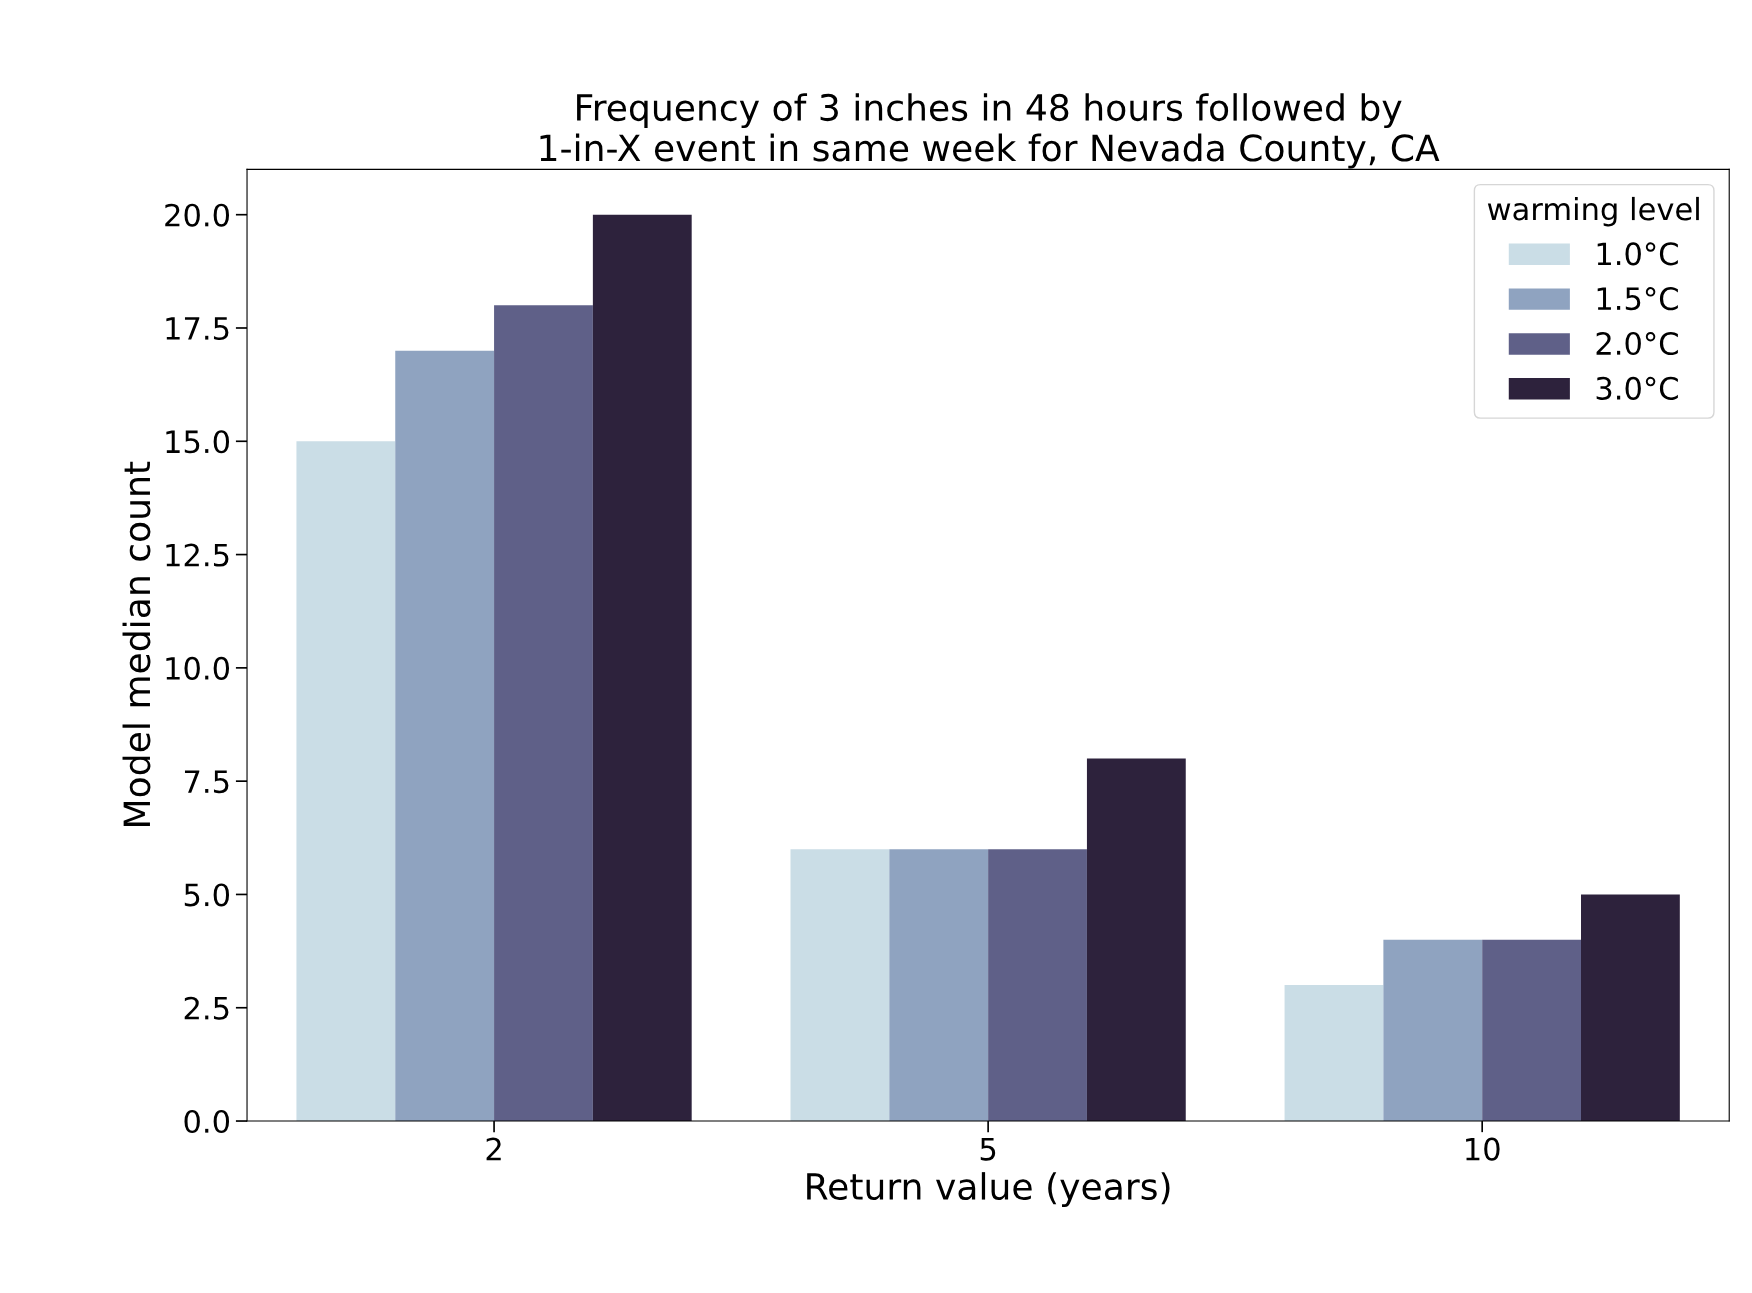 Image resolution: width=1752 pixels, height=1293 pixels. What do you see at coordinates (206, 1008) in the screenshot?
I see `y-tick-label: 2.5` at bounding box center [206, 1008].